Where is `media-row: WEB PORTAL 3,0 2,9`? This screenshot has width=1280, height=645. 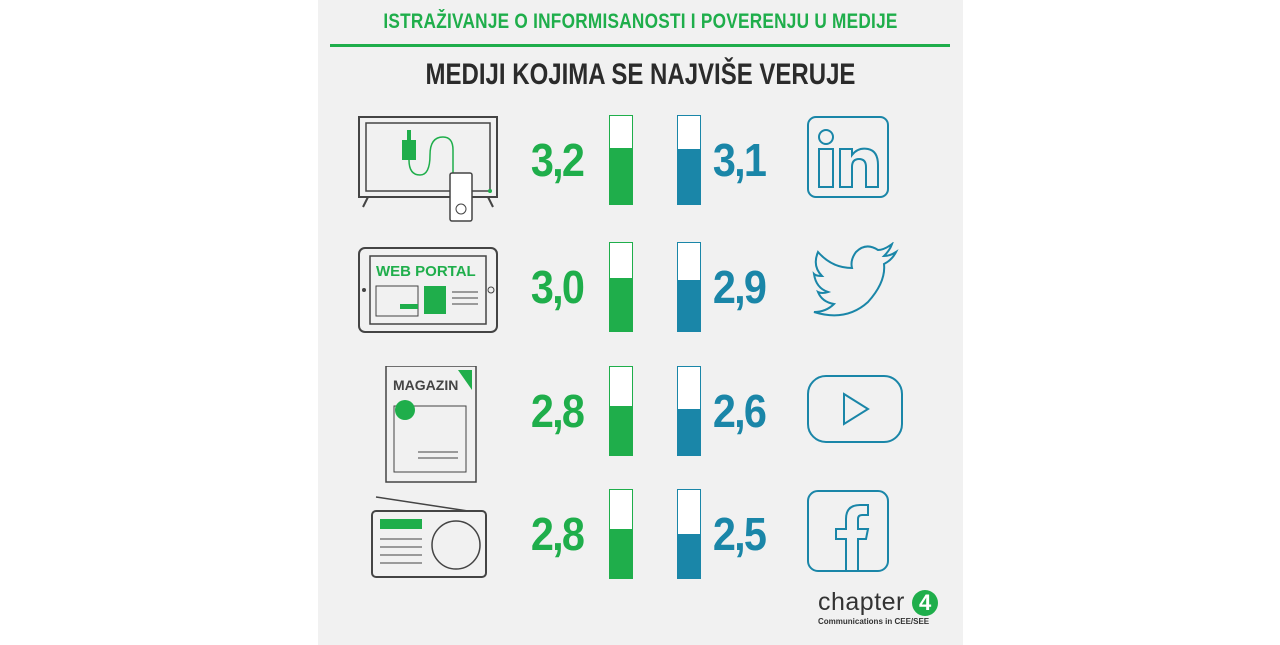
media-row: WEB PORTAL 3,0 2,9 is located at coordinates (640, 287).